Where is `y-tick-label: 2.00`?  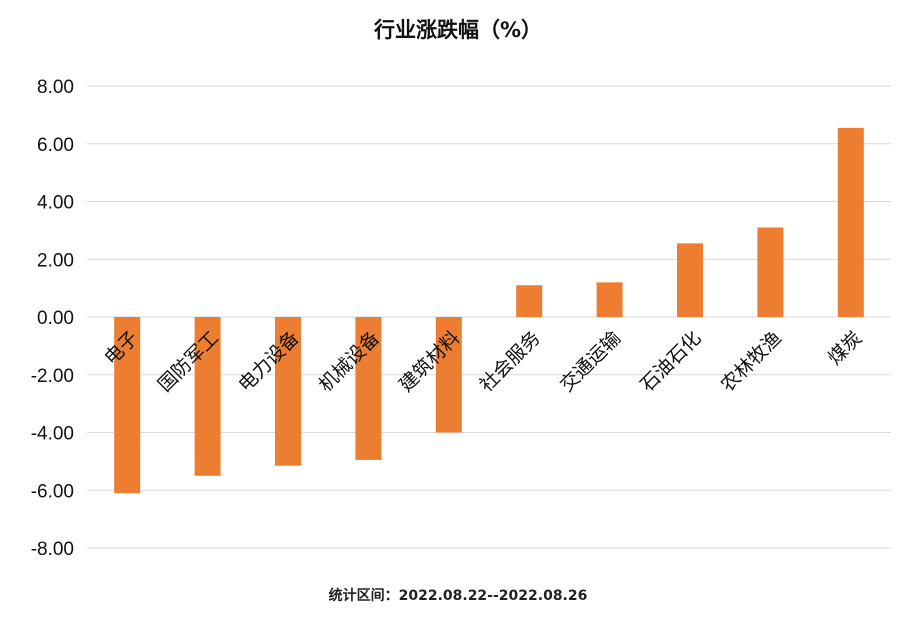 y-tick-label: 2.00 is located at coordinates (55, 260).